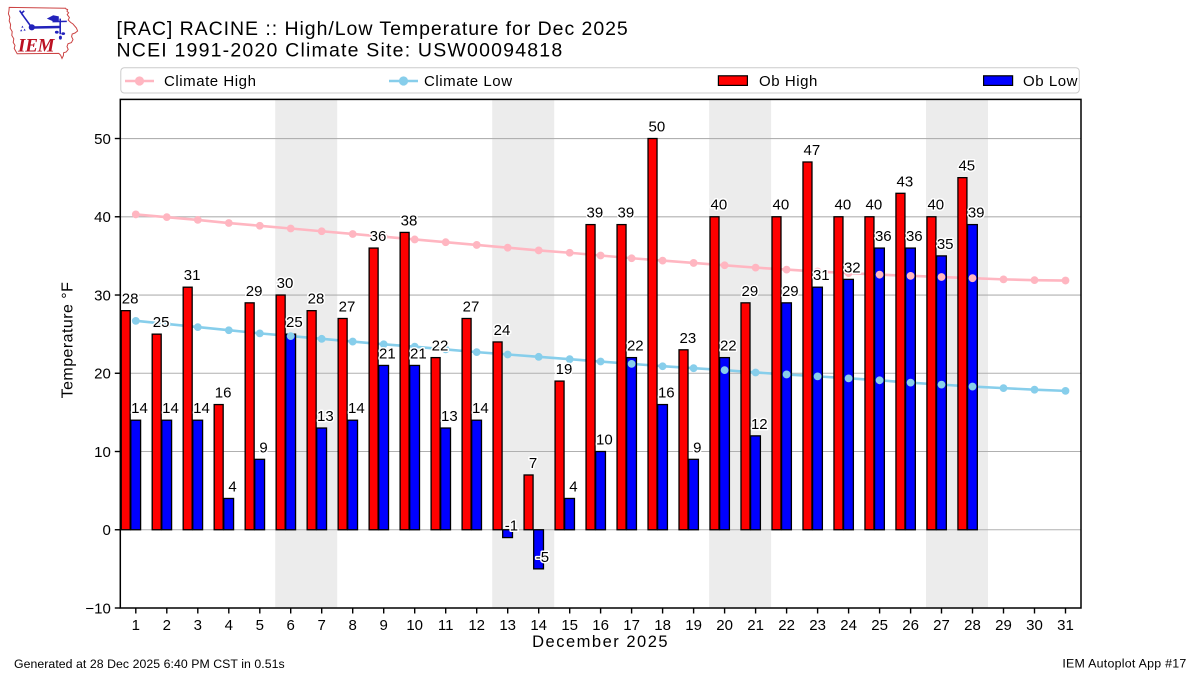 This screenshot has height=680, width=1200. What do you see at coordinates (198, 625) in the screenshot?
I see `svg-text: 3` at bounding box center [198, 625].